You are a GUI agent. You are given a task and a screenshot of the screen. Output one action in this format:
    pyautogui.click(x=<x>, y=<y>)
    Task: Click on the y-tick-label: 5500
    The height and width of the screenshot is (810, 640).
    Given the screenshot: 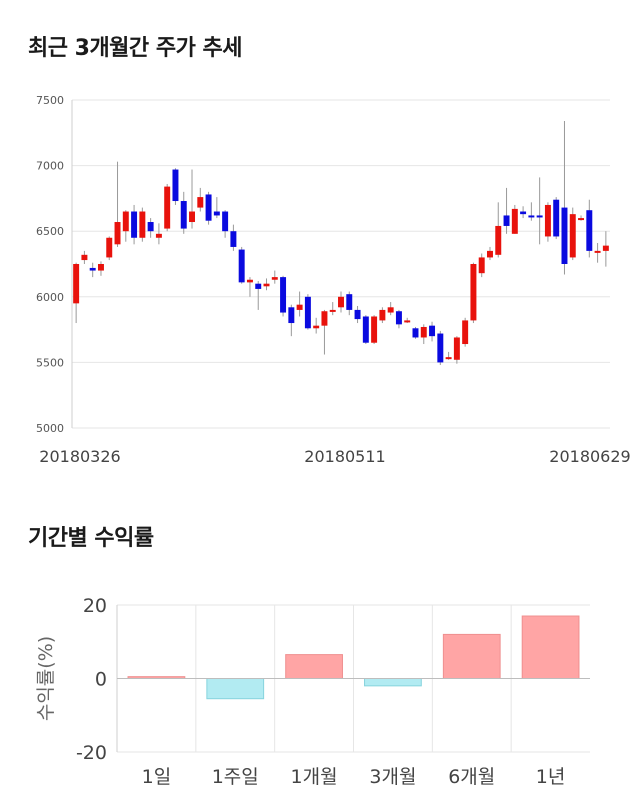 What is the action you would take?
    pyautogui.click(x=50, y=362)
    